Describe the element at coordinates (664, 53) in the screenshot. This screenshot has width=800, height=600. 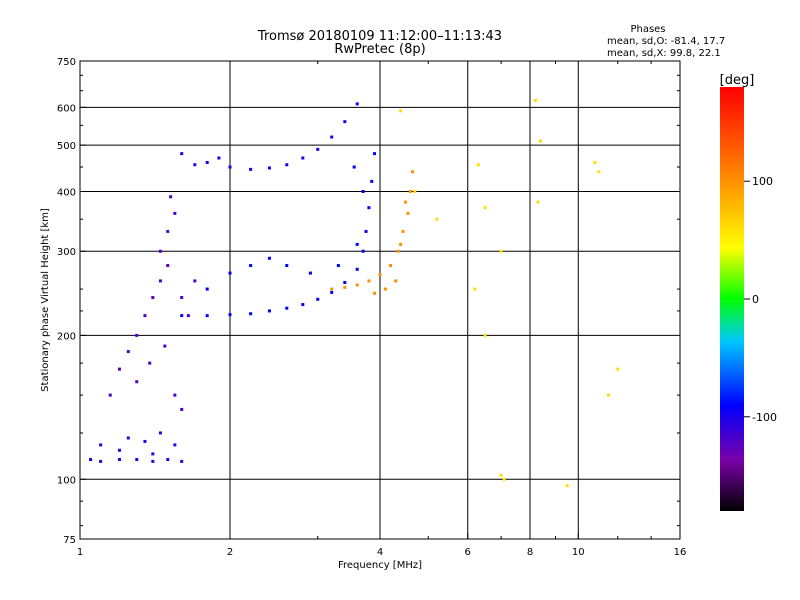
I see `phases-x-line: mean, sd,X: 99.8, 22.1` at that location.